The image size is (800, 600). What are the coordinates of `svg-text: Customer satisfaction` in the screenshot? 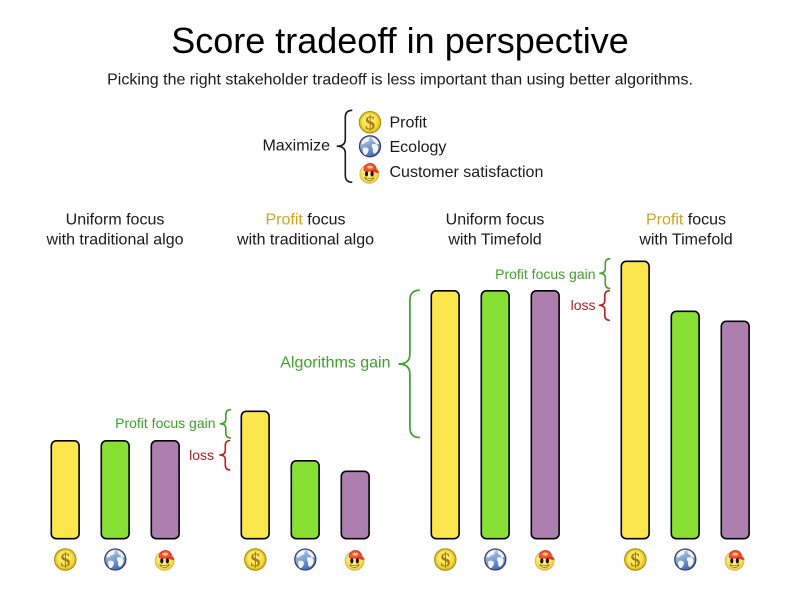 It's located at (467, 172).